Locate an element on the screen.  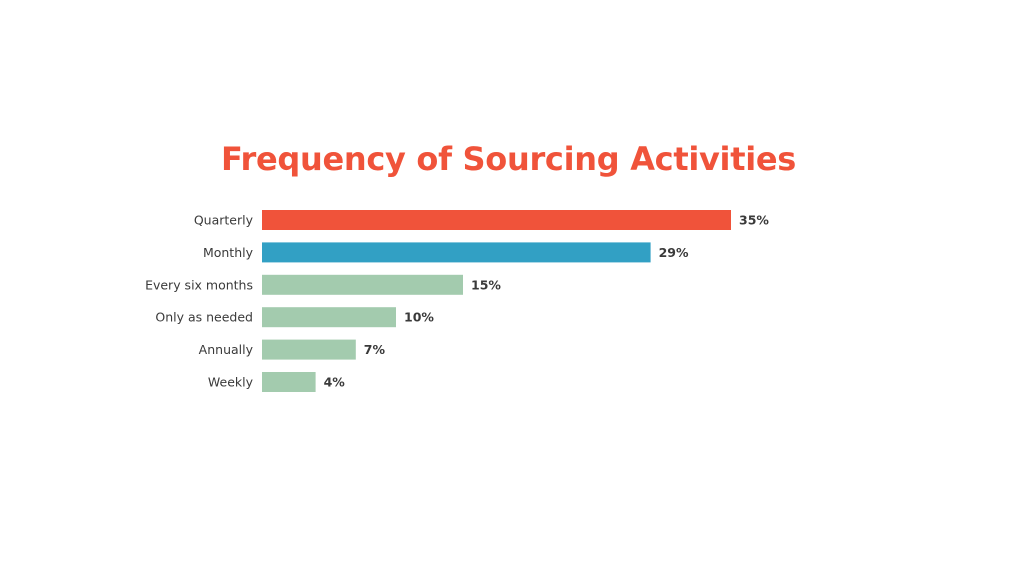
value-label: 29% is located at coordinates (674, 252).